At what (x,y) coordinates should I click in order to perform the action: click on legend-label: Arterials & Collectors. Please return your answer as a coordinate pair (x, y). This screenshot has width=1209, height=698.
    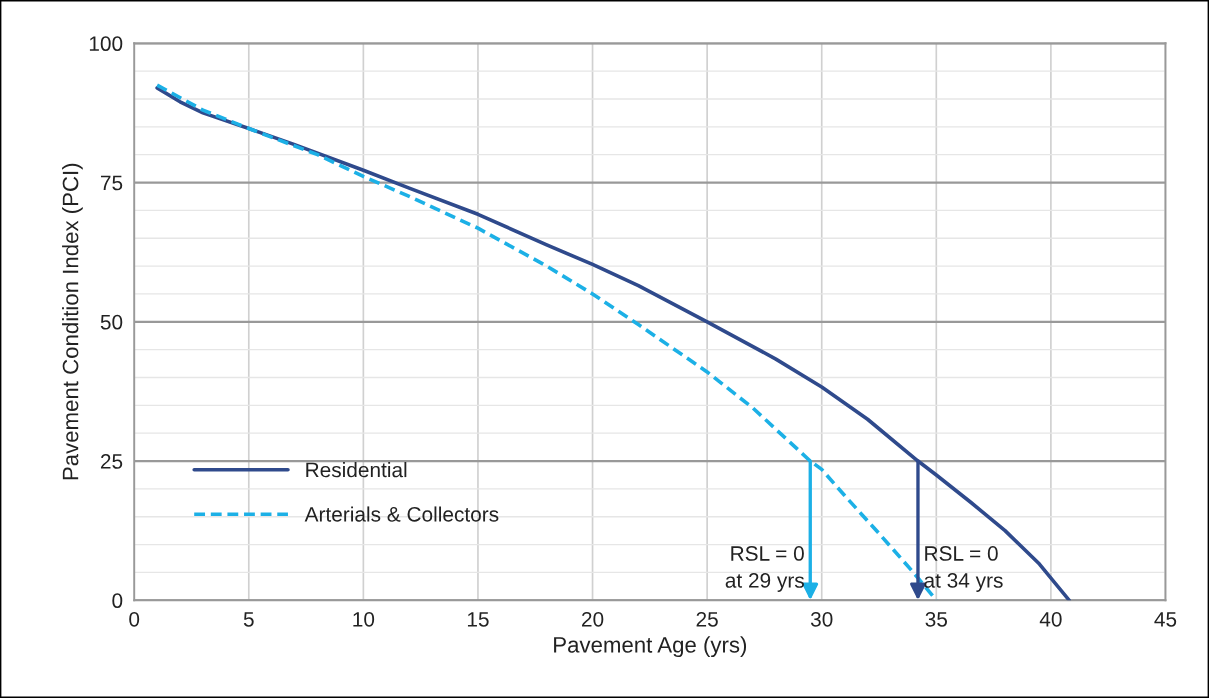
    Looking at the image, I should click on (401, 514).